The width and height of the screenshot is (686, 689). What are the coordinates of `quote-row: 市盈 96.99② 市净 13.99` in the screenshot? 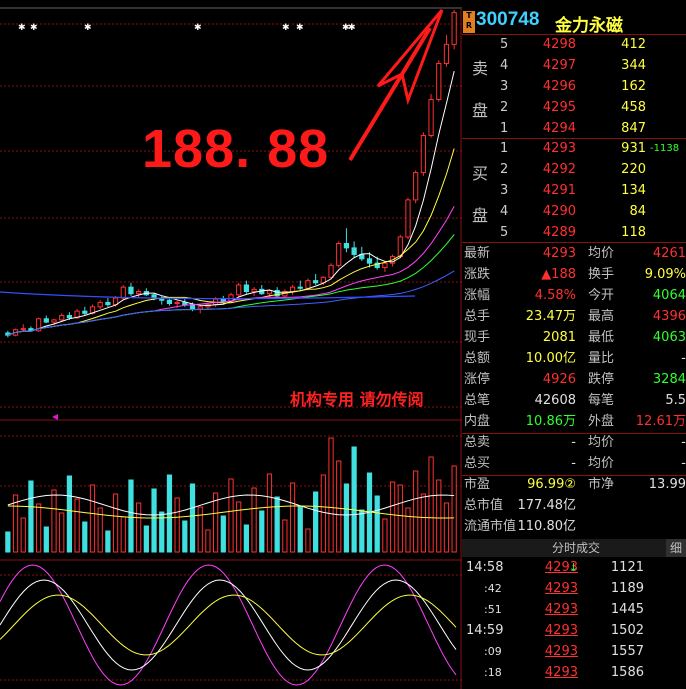 It's located at (574, 484).